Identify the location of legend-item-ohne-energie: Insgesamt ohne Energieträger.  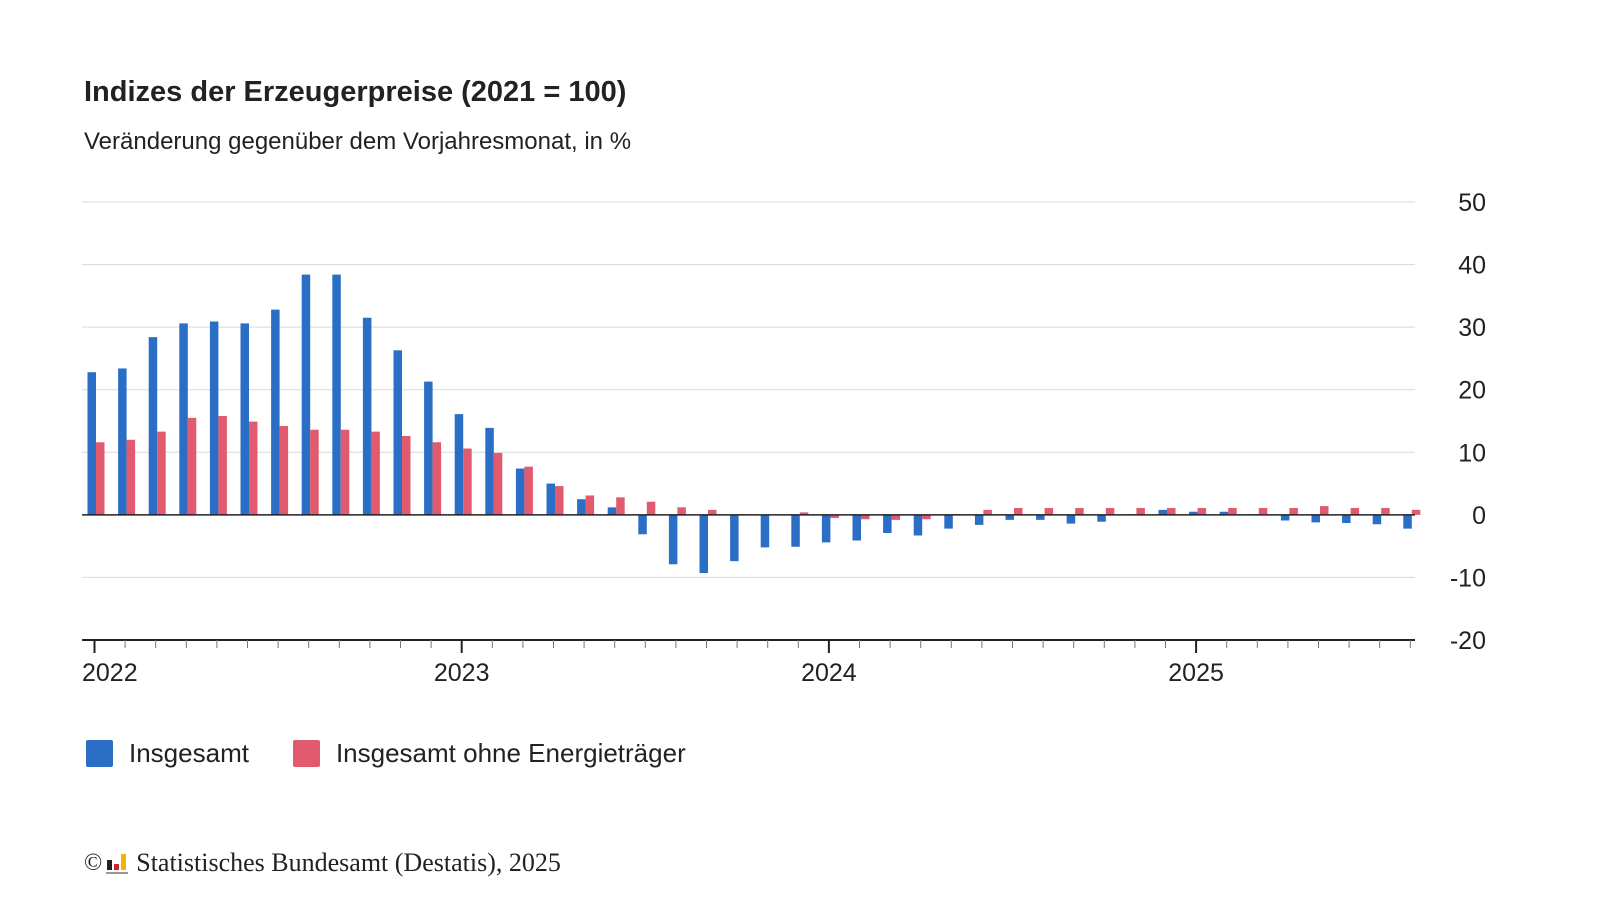
(489, 753).